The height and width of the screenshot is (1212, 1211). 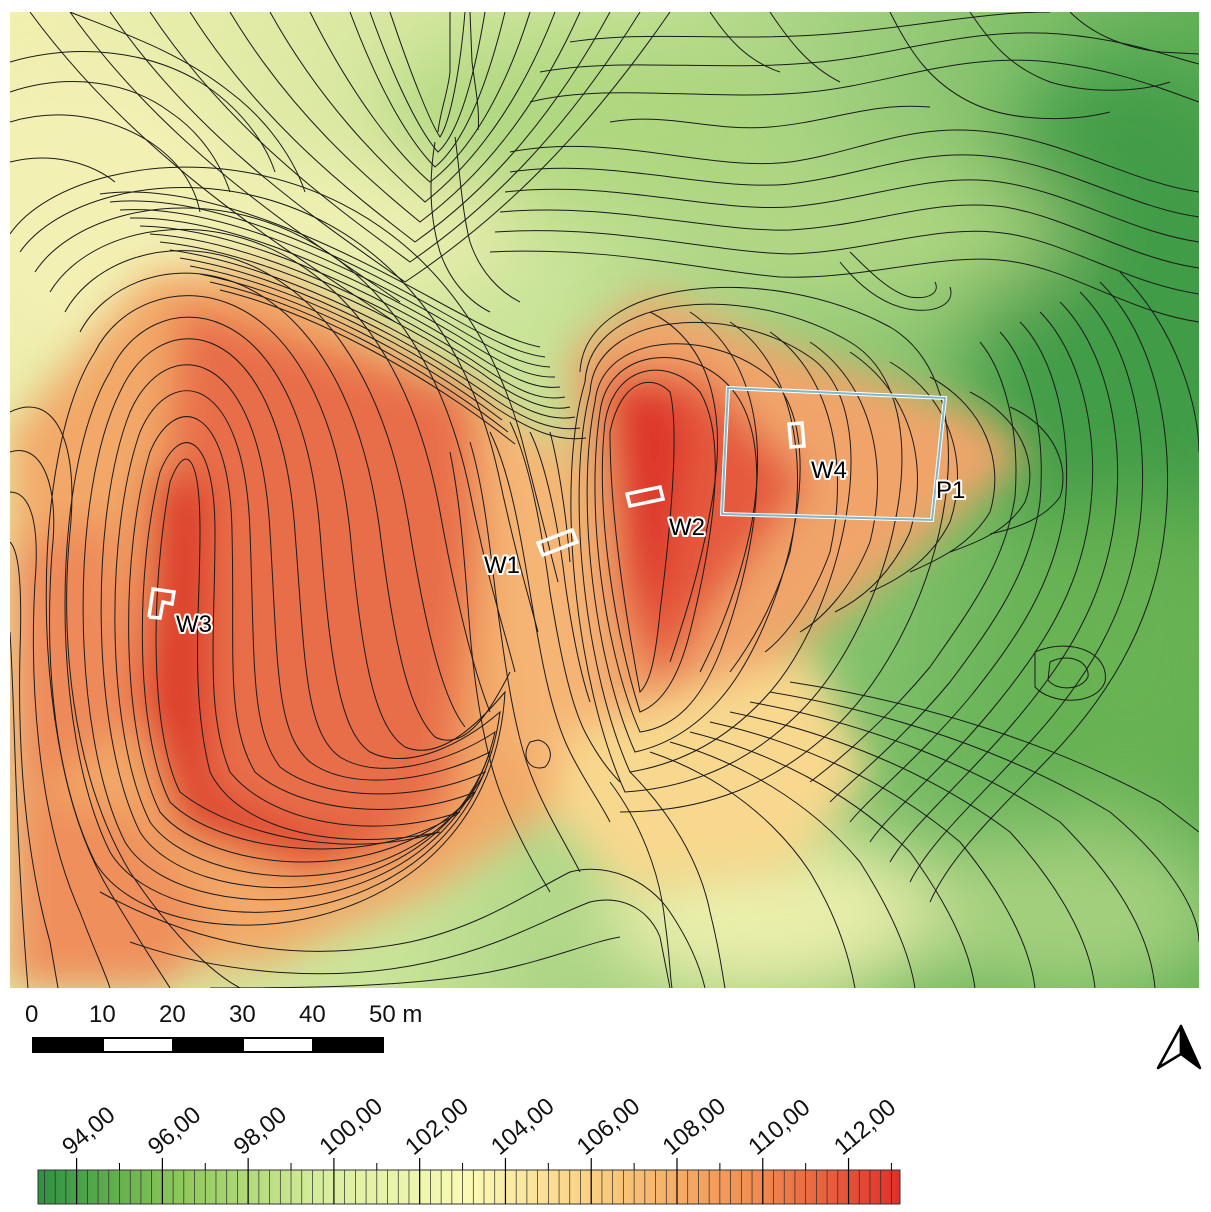 What do you see at coordinates (829, 470) in the screenshot?
I see `label-w4: W4` at bounding box center [829, 470].